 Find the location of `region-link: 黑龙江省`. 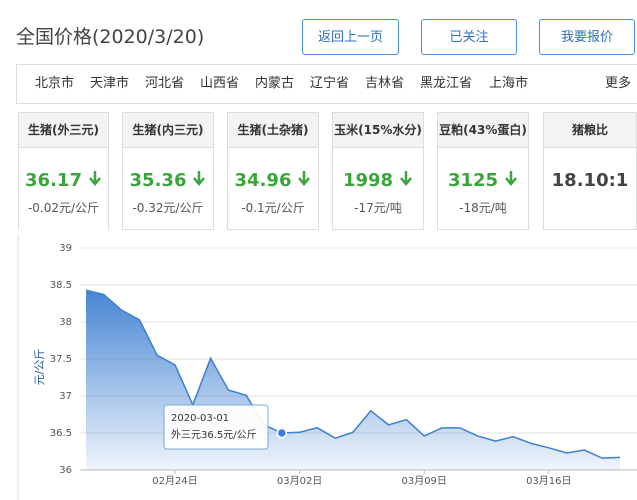

region-link: 黑龙江省 is located at coordinates (446, 83).